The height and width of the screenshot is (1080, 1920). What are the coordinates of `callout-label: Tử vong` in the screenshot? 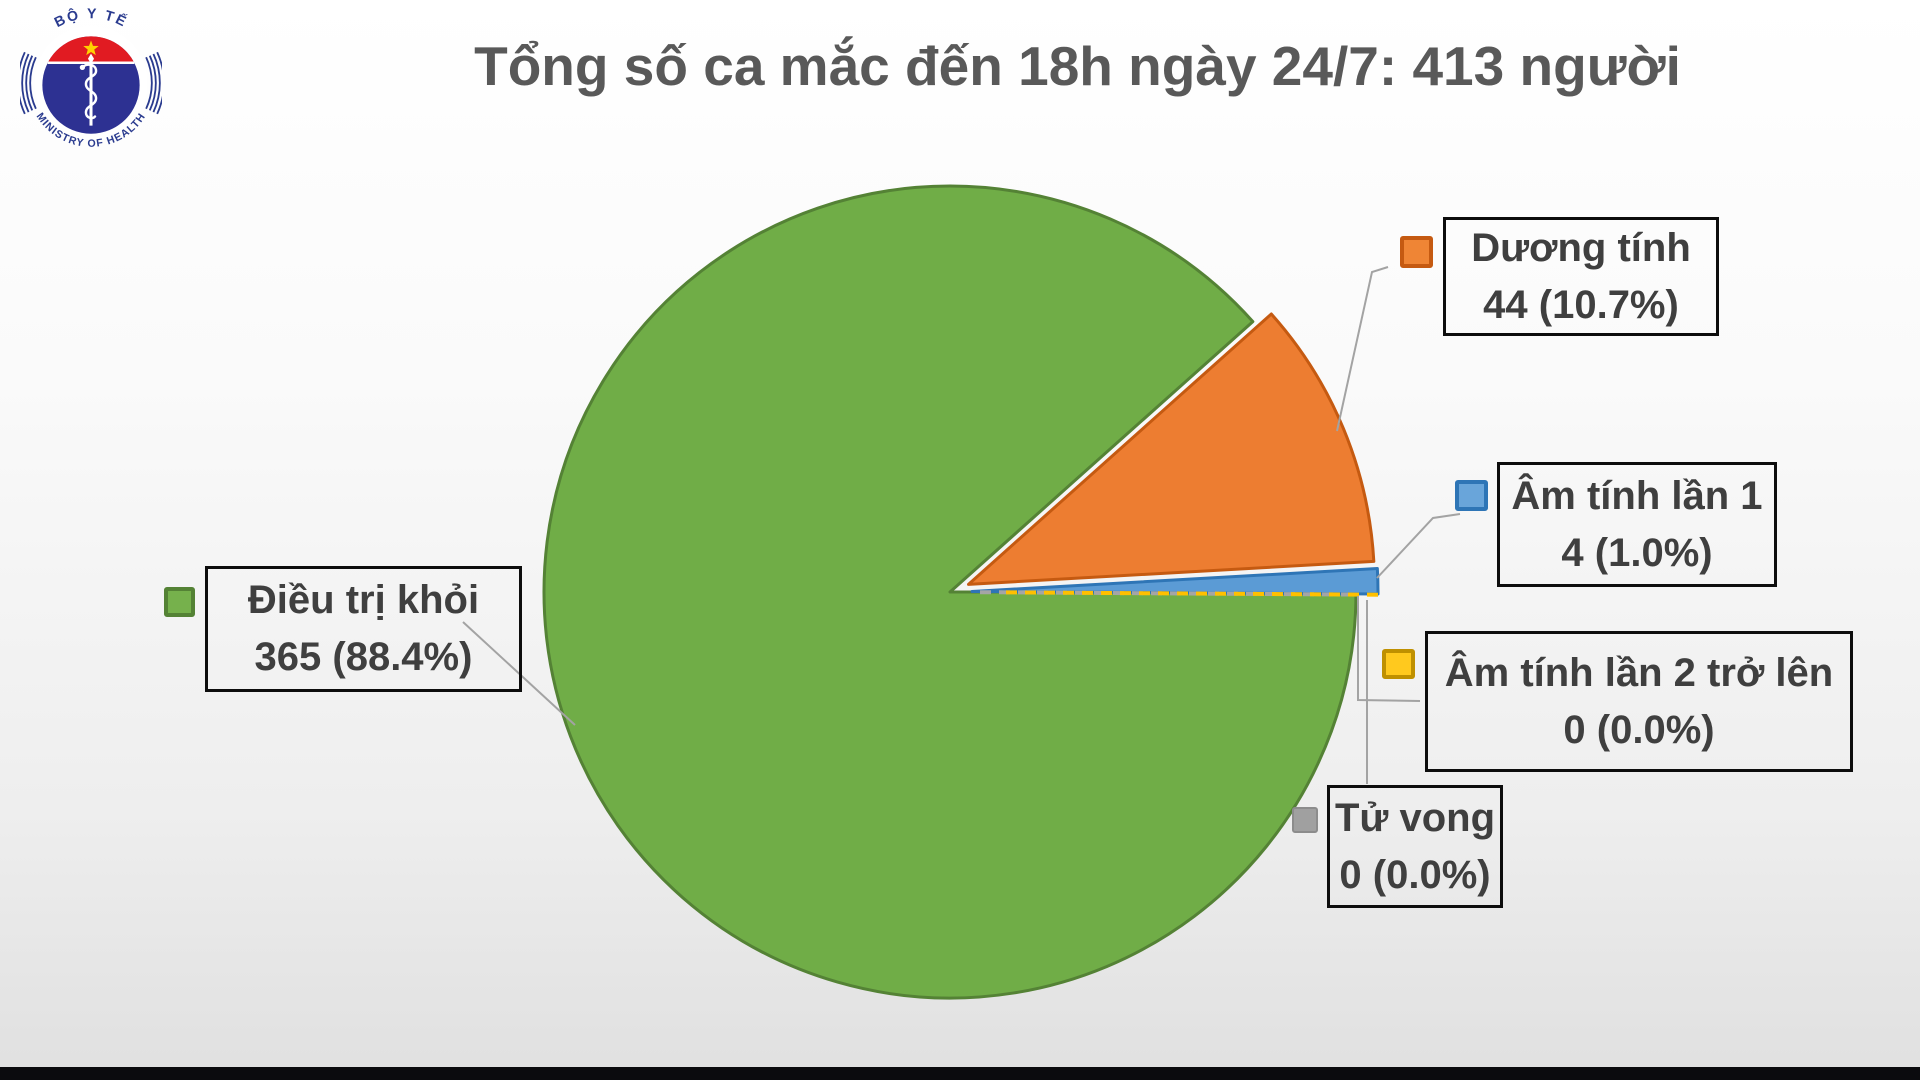 It's located at (1415, 817).